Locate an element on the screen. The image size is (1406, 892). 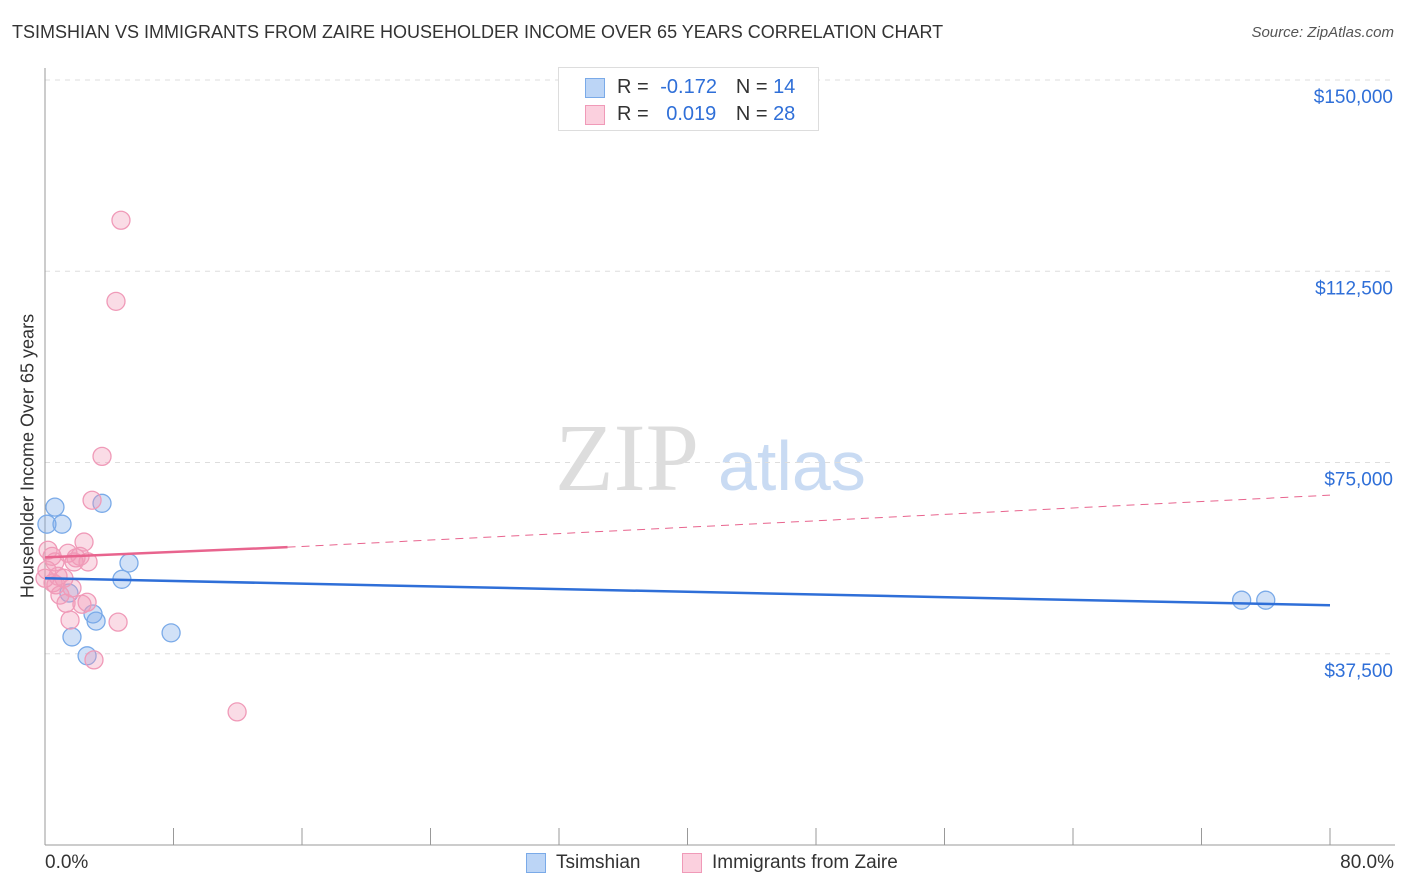
watermark-atlas: atlas is located at coordinates (792, 466).